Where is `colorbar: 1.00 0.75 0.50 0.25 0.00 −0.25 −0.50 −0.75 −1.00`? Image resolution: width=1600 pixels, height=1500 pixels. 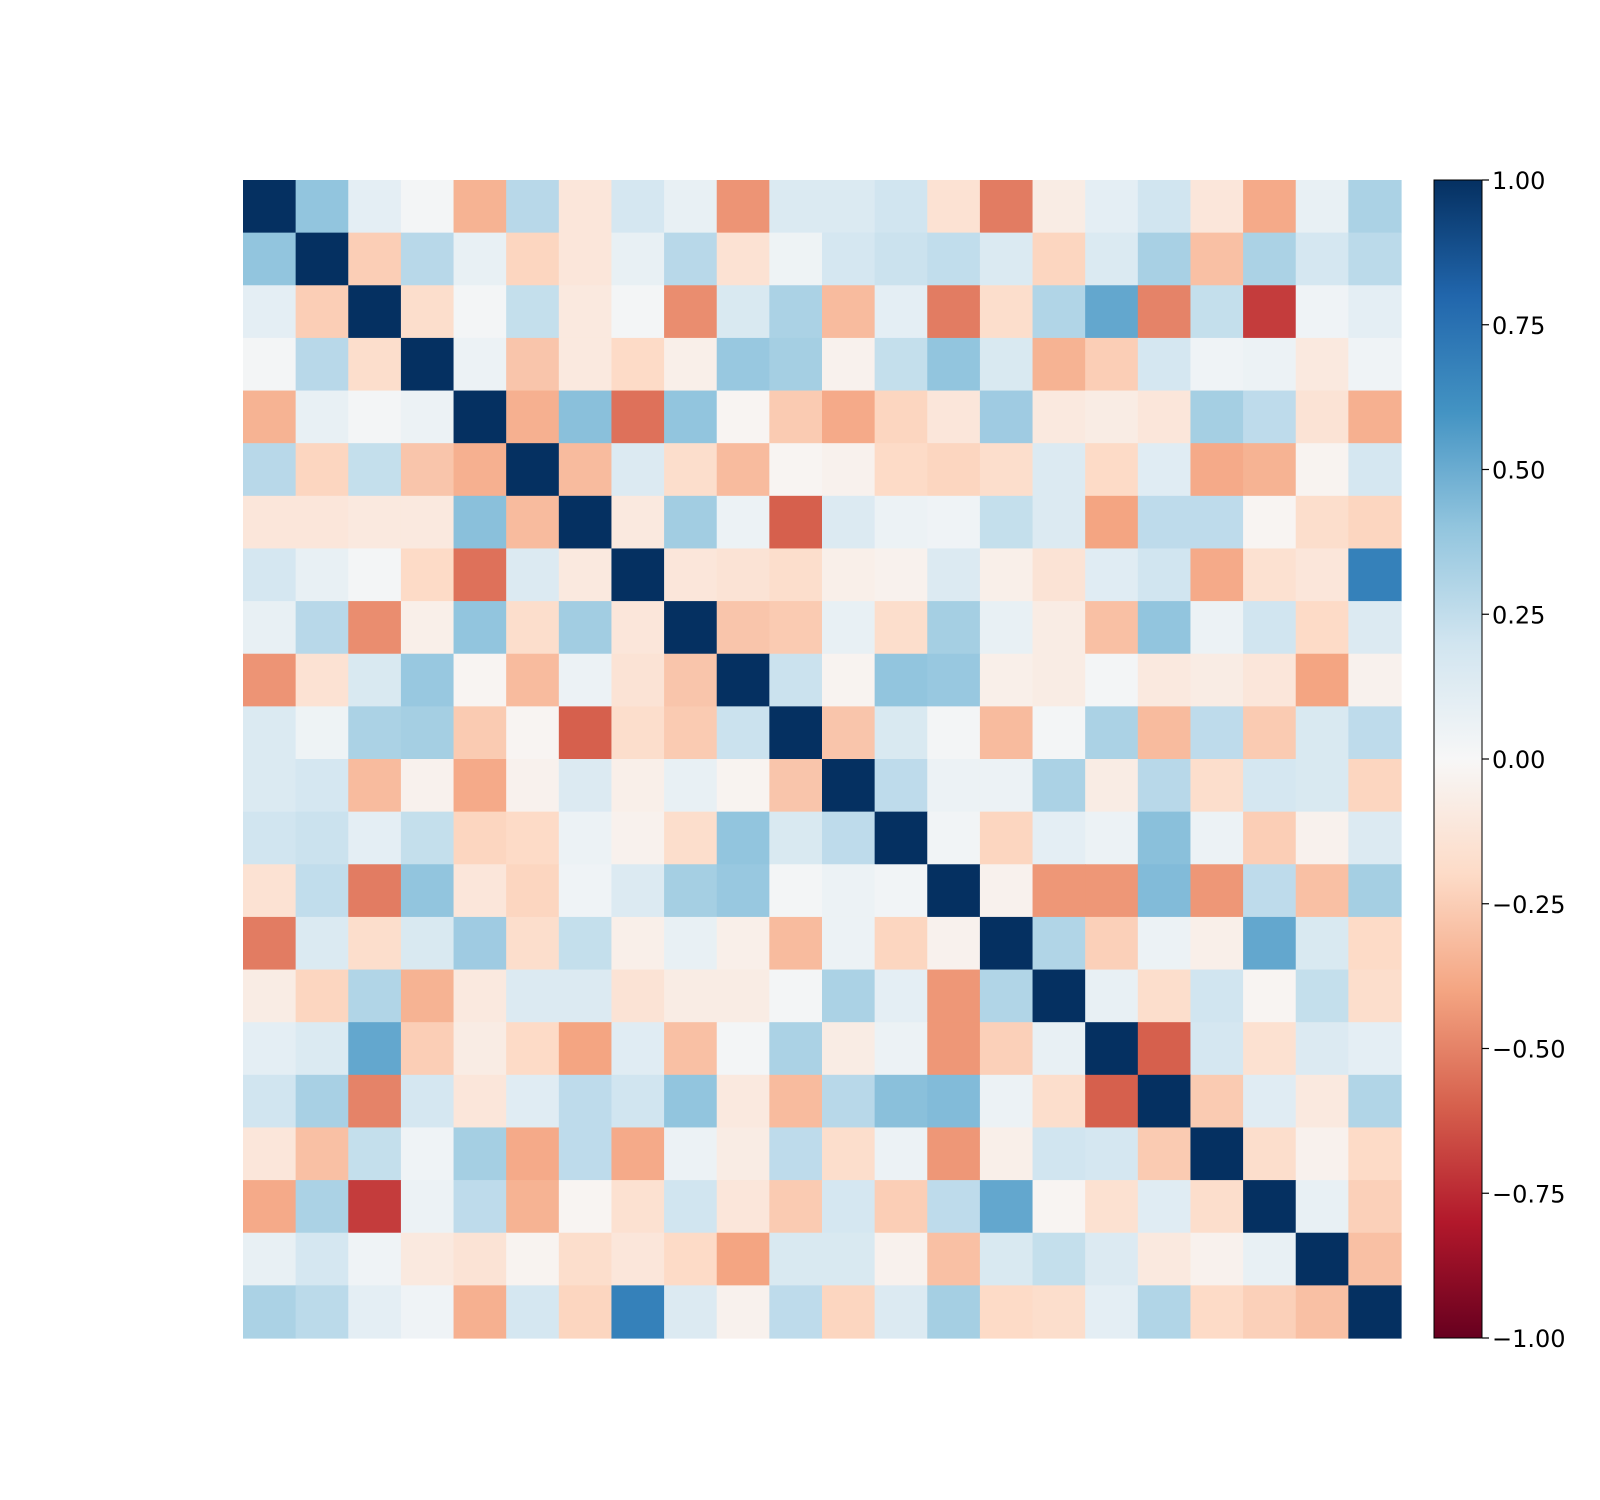
colorbar: 1.00 0.75 0.50 0.25 0.00 −0.25 −0.50 −0.75 −1.00 is located at coordinates (1499, 760).